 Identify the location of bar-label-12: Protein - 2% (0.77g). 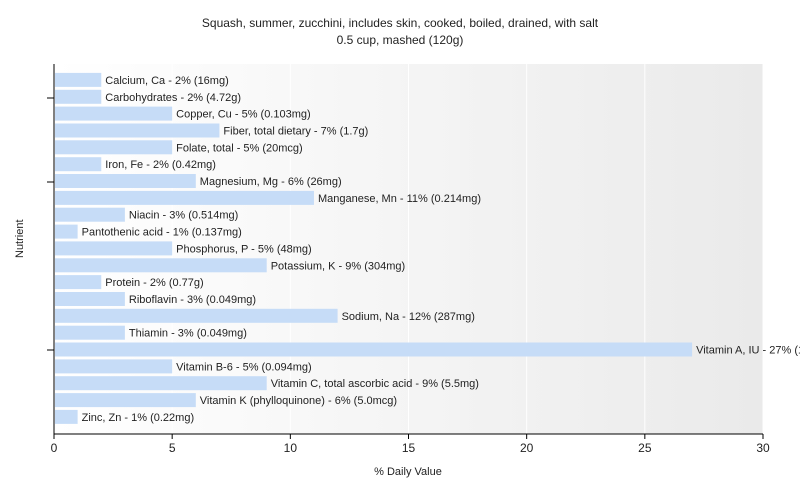
(154, 283).